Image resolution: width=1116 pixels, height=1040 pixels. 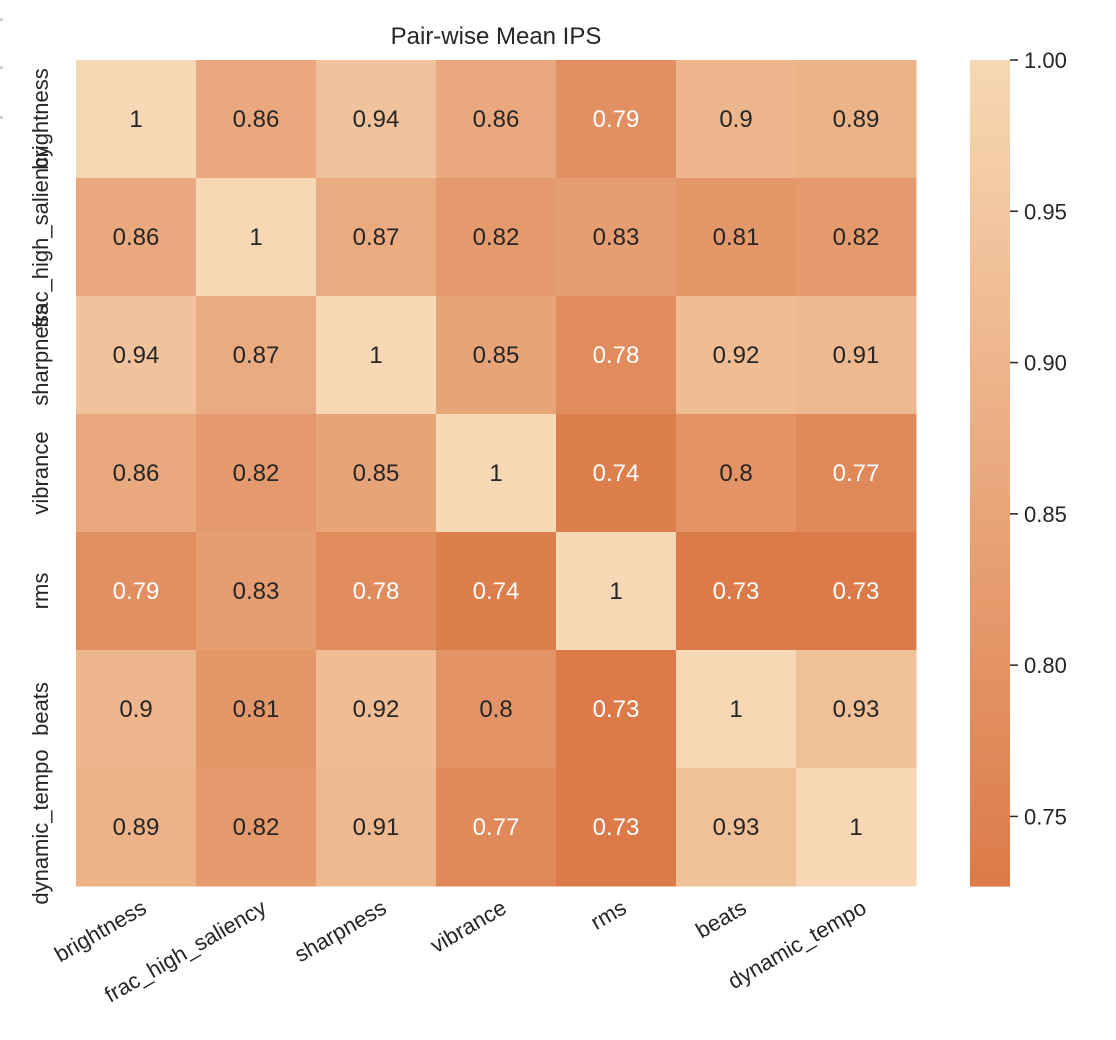 I want to click on cell-value-label: 0.85, so click(x=376, y=473).